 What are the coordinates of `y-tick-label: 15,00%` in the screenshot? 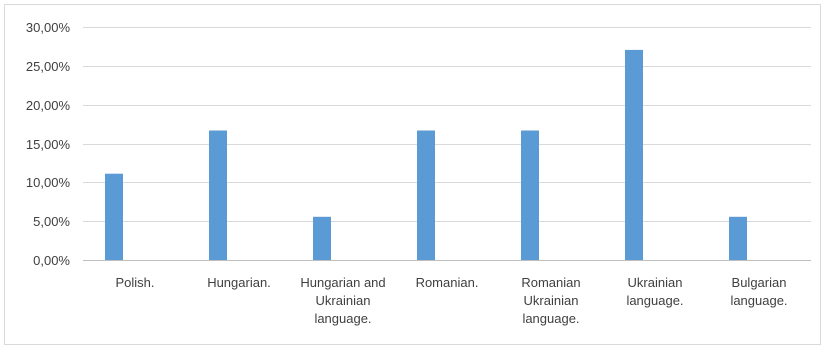 It's located at (48, 144).